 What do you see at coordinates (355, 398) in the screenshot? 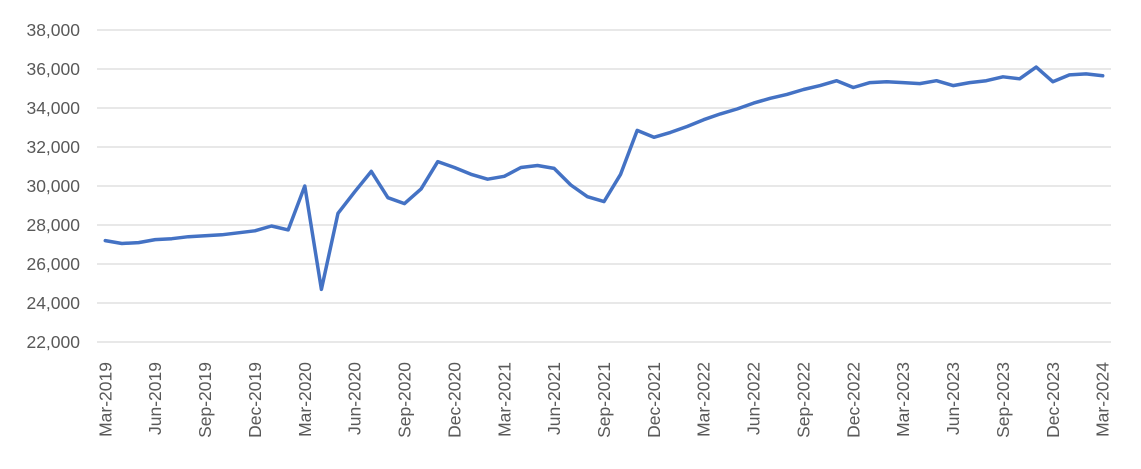
I see `x-tick-label: Jun-2020` at bounding box center [355, 398].